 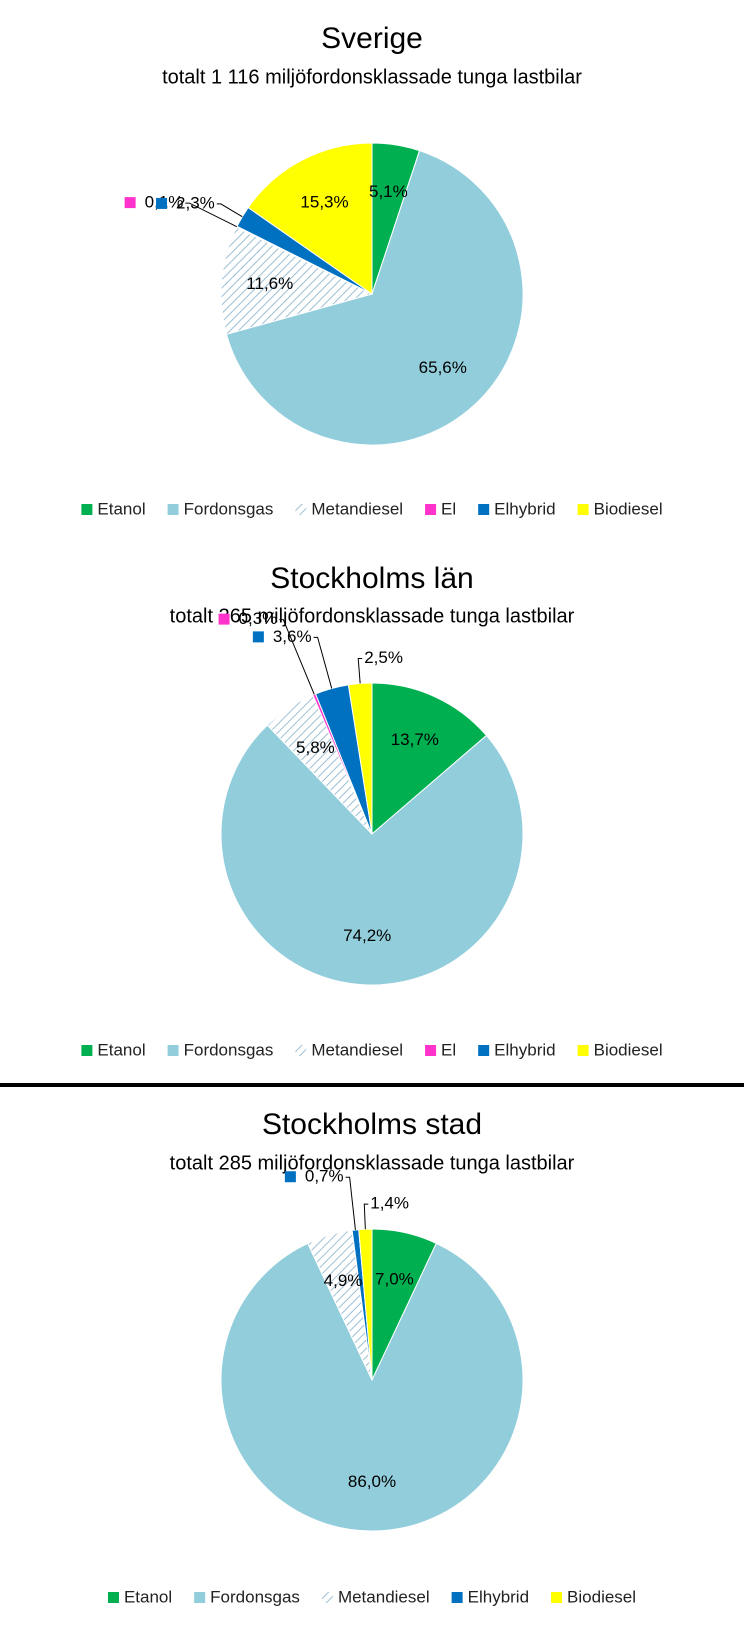 I want to click on data-label: 5,1%, so click(x=388, y=191).